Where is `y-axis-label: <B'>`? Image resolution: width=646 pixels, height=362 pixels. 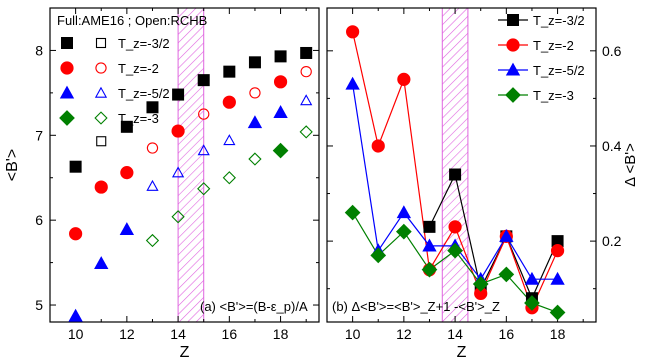
y-axis-label: <B'> is located at coordinates (12, 165).